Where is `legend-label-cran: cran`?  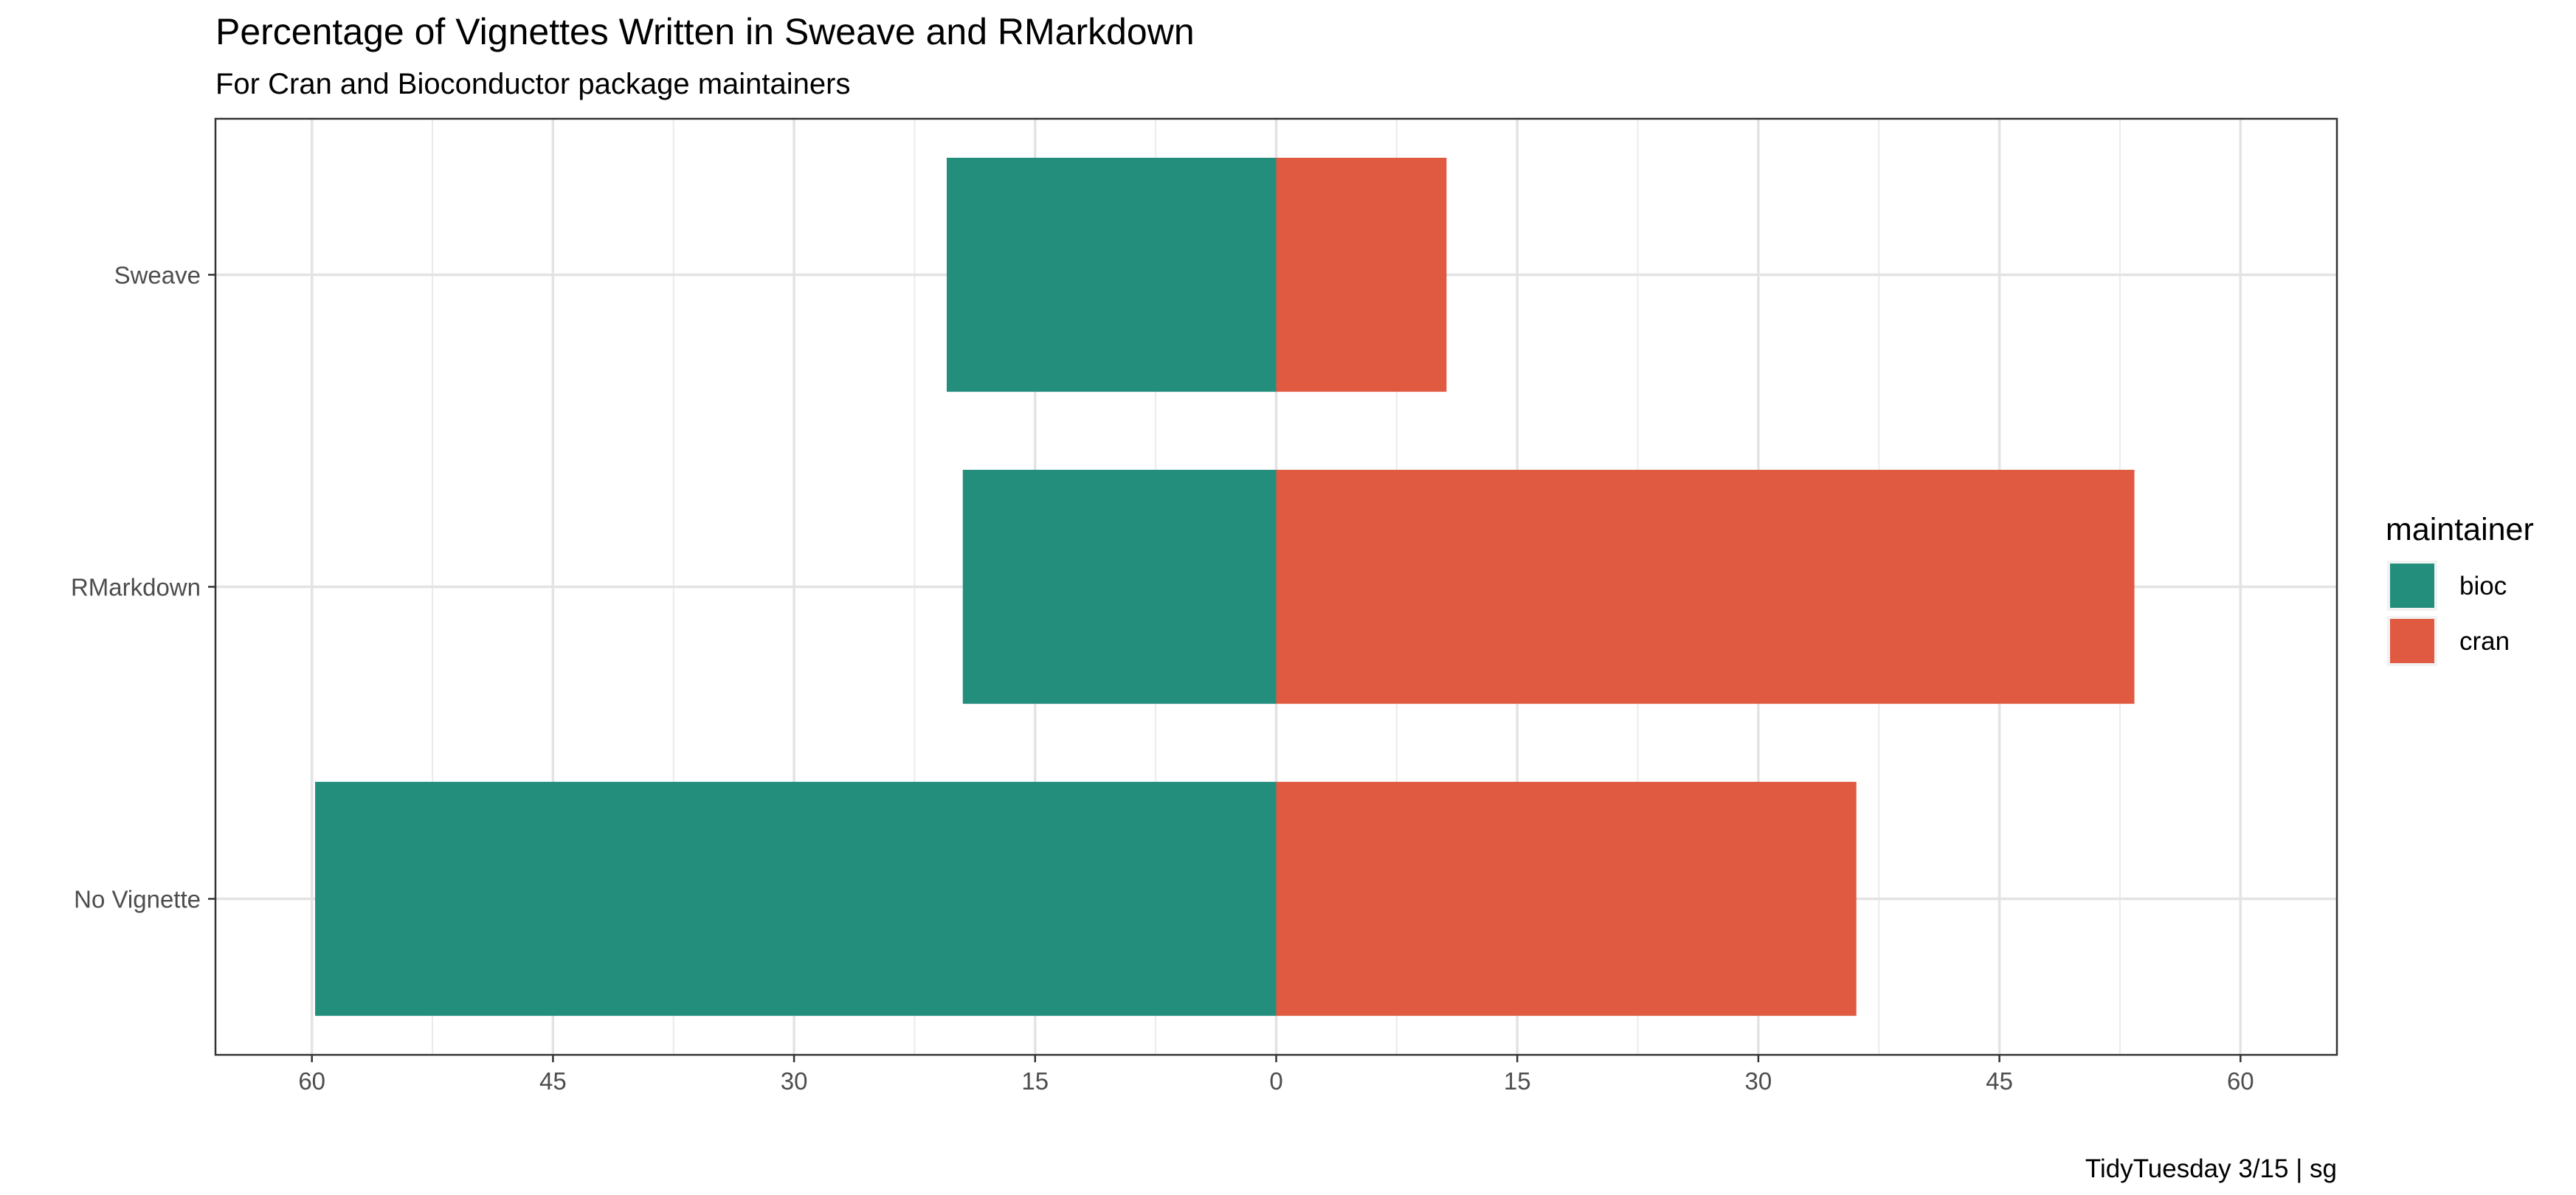 legend-label-cran: cran is located at coordinates (2485, 641).